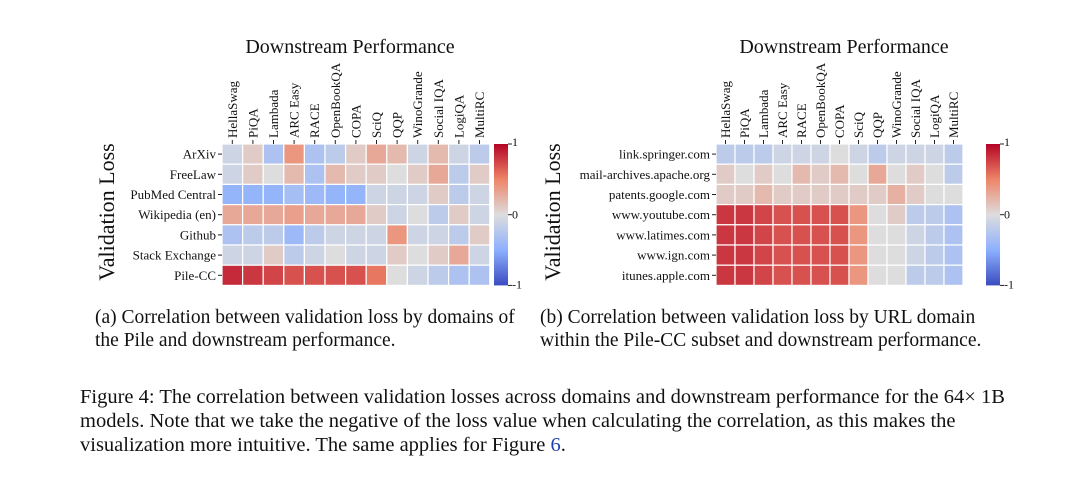 This screenshot has width=1080, height=481. I want to click on colorbar-b, so click(993, 215).